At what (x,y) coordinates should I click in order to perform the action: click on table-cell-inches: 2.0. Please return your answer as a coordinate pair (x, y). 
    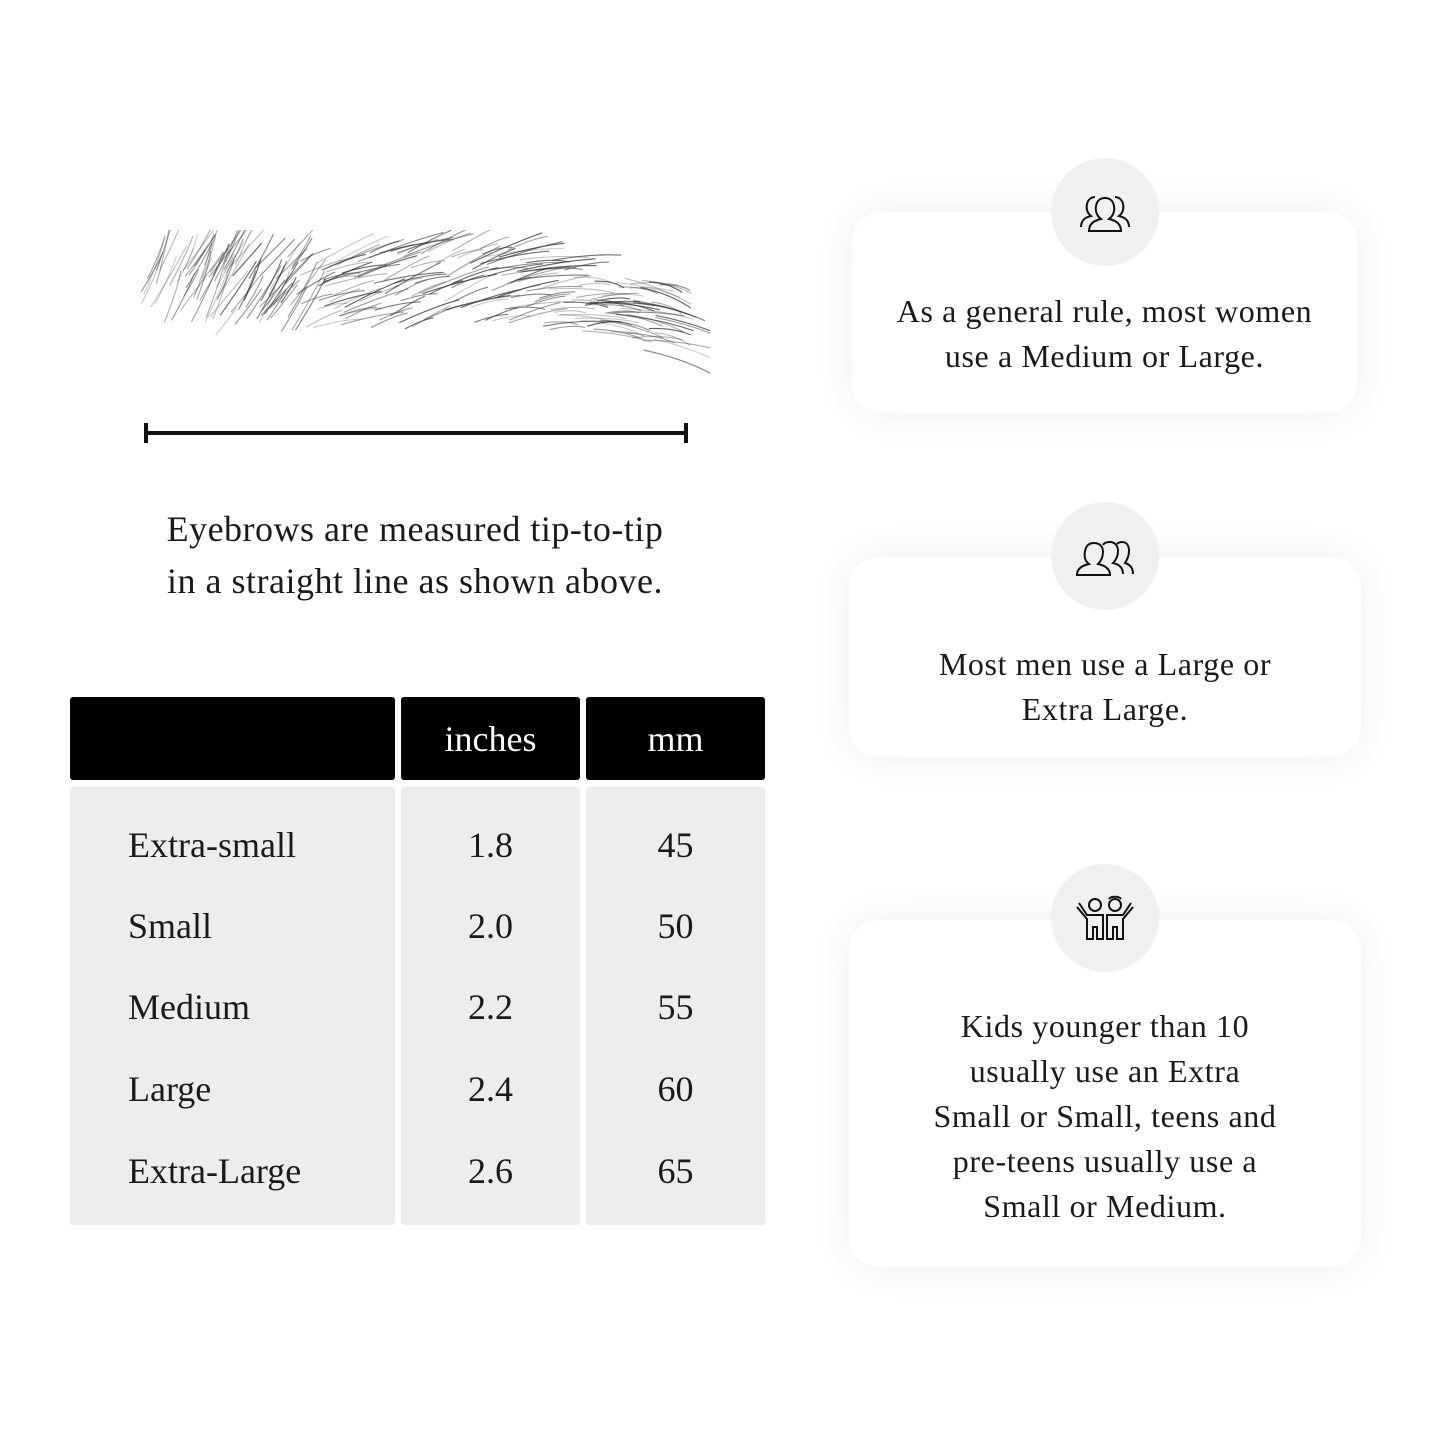
    Looking at the image, I should click on (490, 926).